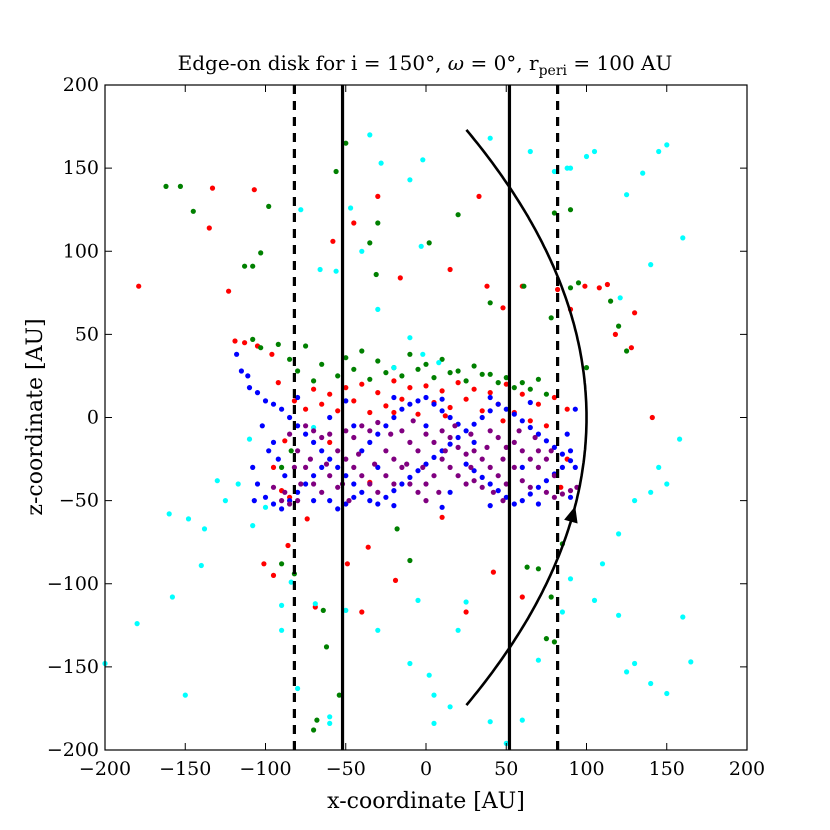  Describe the element at coordinates (185, 769) in the screenshot. I see `x-tick-label: −150` at that location.